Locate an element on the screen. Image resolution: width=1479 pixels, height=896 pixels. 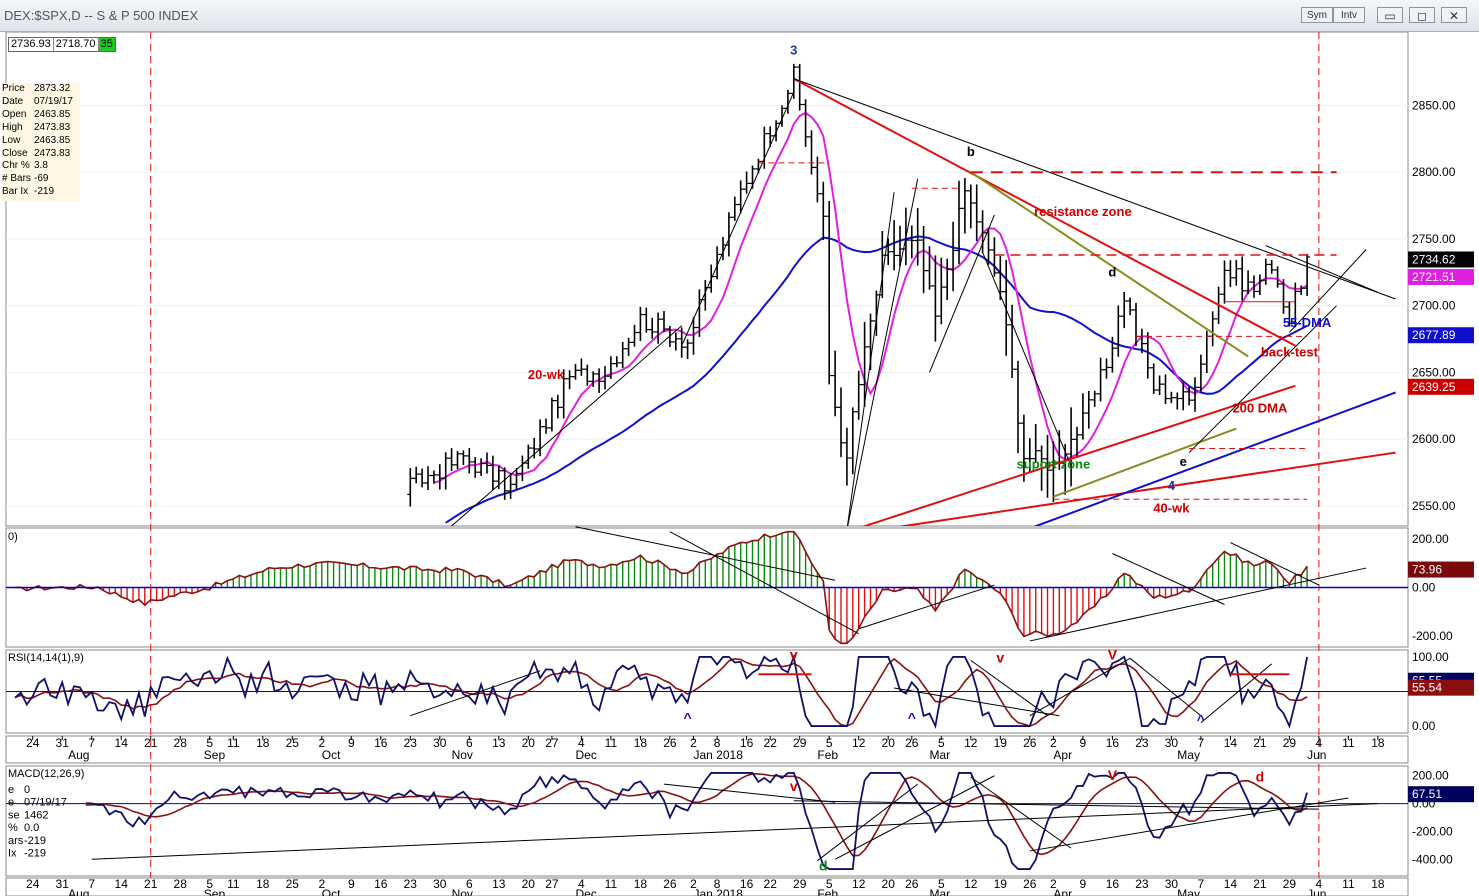
data-value: -219 is located at coordinates (44, 192).